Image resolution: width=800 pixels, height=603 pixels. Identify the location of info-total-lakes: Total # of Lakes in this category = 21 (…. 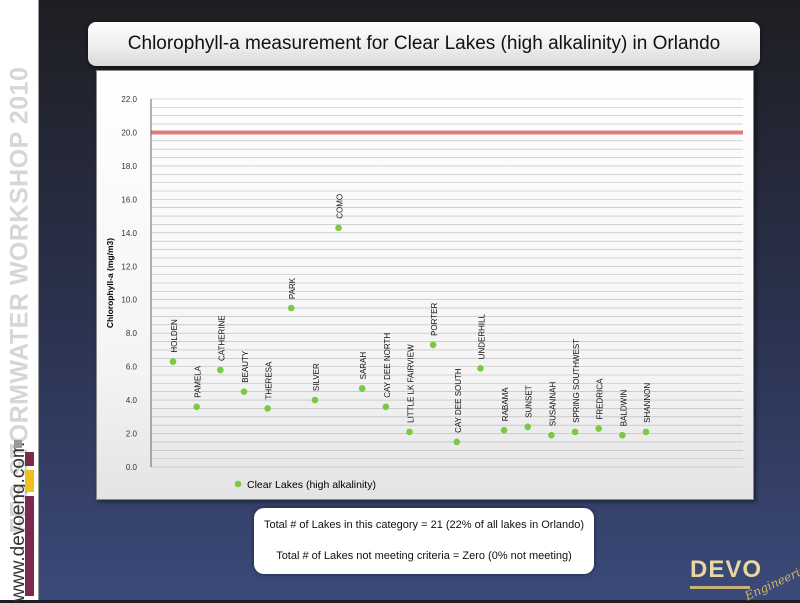
(424, 525).